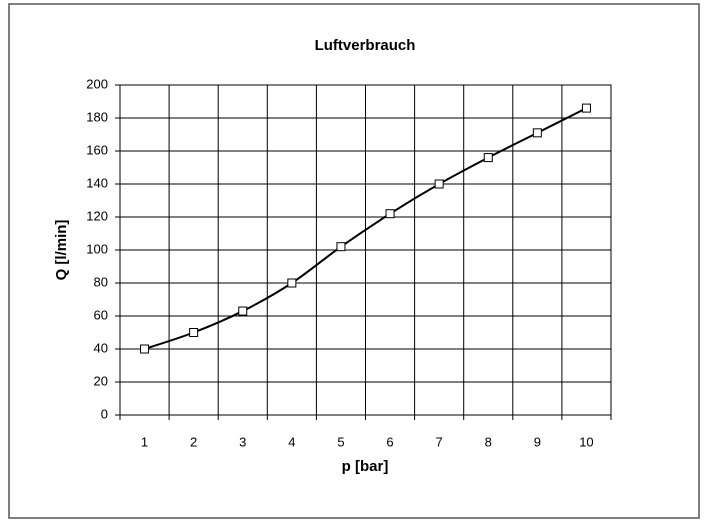 The width and height of the screenshot is (704, 524). Describe the element at coordinates (365, 45) in the screenshot. I see `chart-title: Luftverbrauch` at that location.